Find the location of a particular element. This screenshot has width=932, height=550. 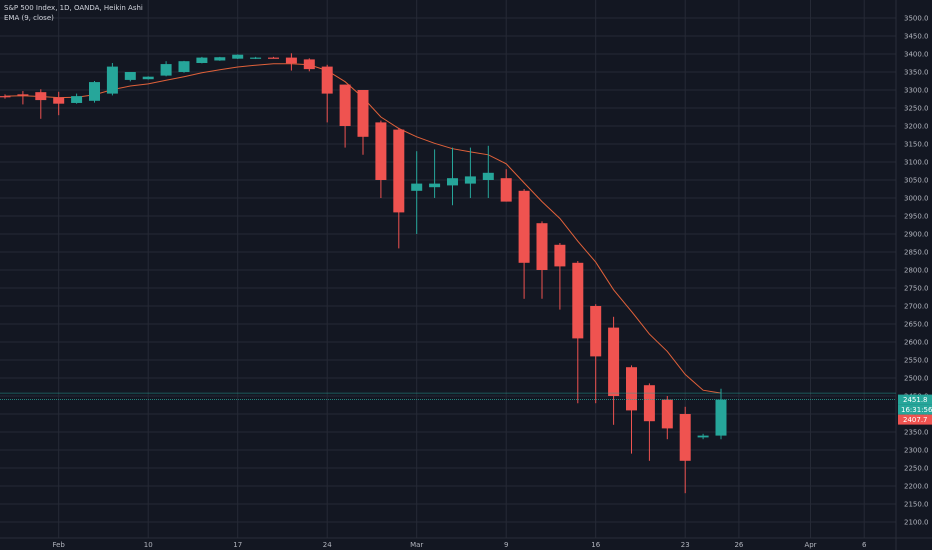

x-tick-label: Mar is located at coordinates (416, 545).